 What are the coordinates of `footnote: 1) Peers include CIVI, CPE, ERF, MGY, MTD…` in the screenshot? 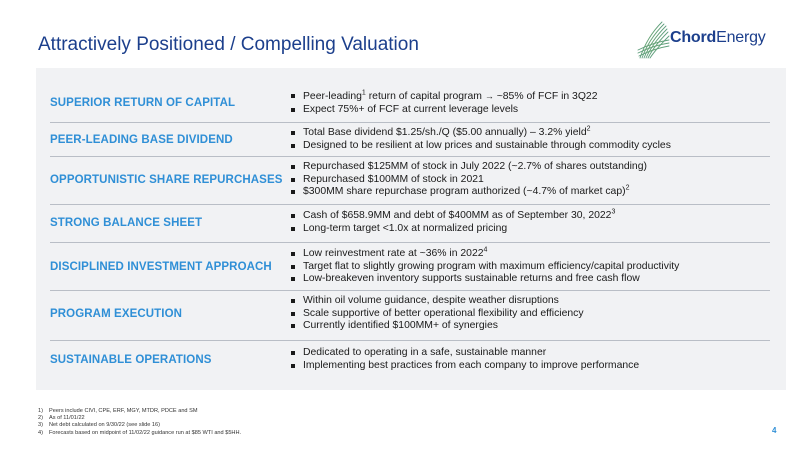 It's located at (118, 411).